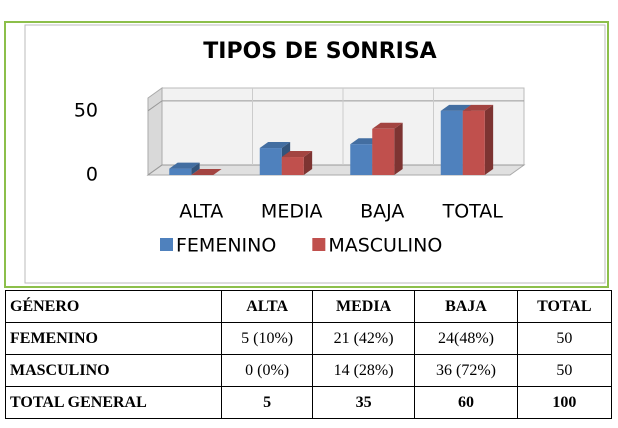 The image size is (618, 428). What do you see at coordinates (267, 338) in the screenshot?
I see `table-cell: 5 (10%)` at bounding box center [267, 338].